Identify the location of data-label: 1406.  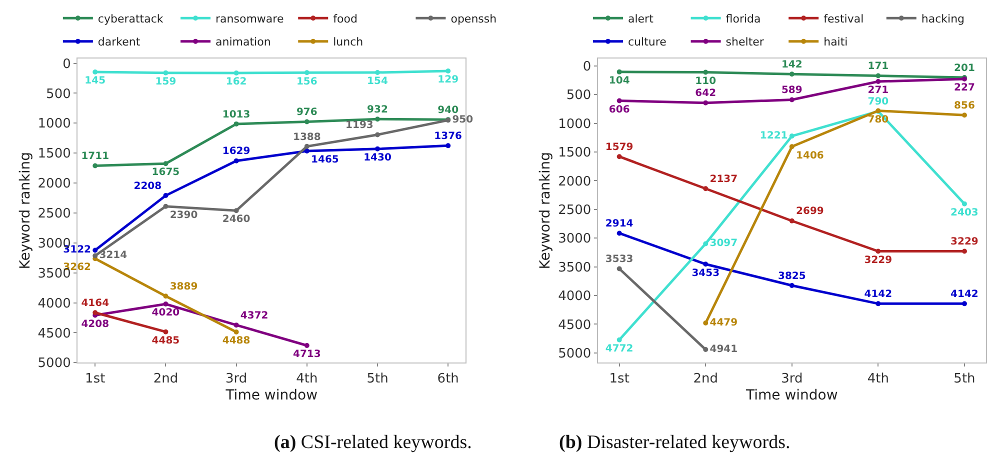
(810, 156).